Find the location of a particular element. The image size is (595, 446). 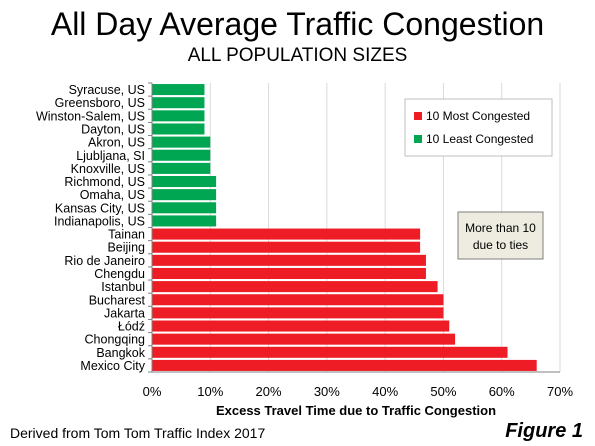

category-label: Tainan is located at coordinates (126, 235).